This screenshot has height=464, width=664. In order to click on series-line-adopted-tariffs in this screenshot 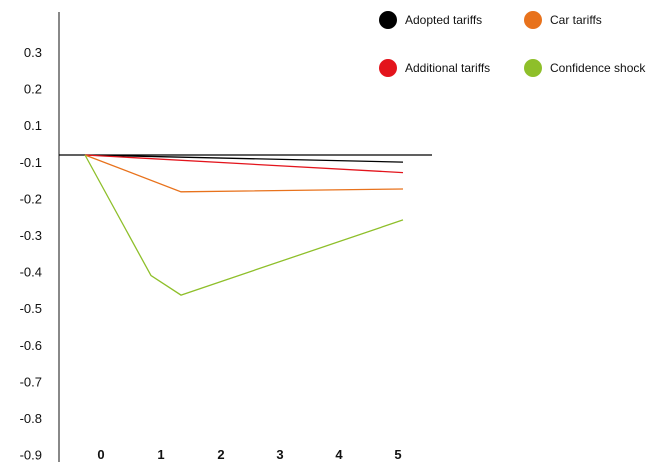, I will do `click(244, 158)`.